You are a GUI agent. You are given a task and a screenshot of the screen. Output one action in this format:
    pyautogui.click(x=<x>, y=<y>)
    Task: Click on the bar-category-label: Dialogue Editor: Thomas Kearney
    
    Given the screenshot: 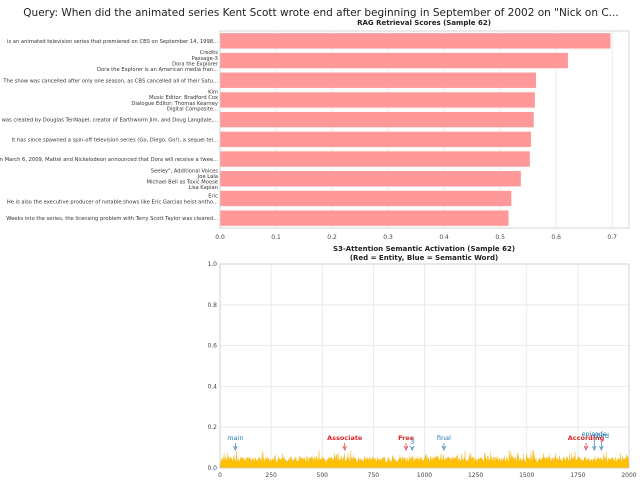 What is the action you would take?
    pyautogui.click(x=174, y=104)
    